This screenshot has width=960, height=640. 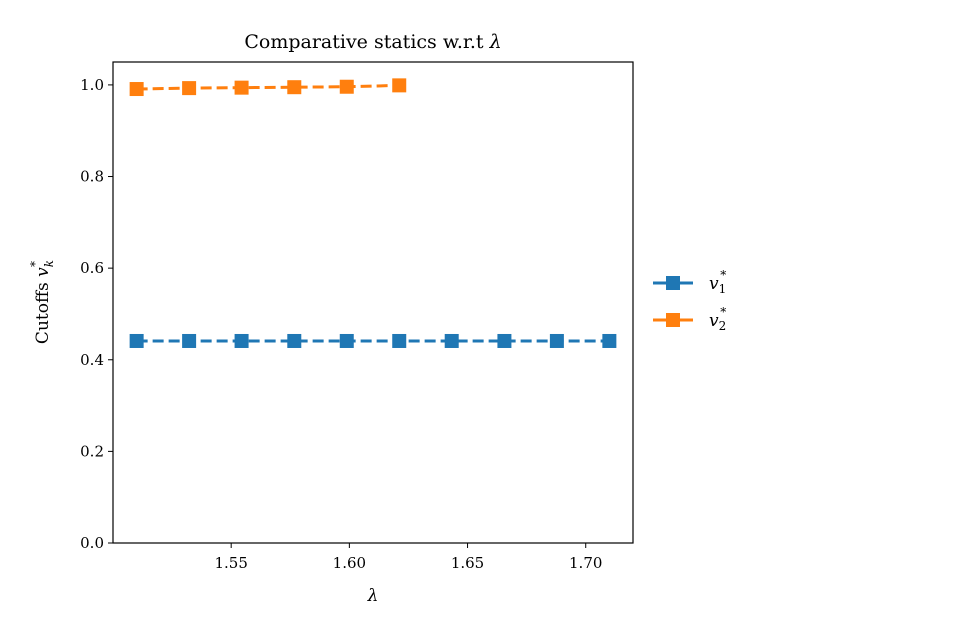 What do you see at coordinates (408, 557) in the screenshot?
I see `x-ticks: 1.55 1.60 1.65 1.70` at bounding box center [408, 557].